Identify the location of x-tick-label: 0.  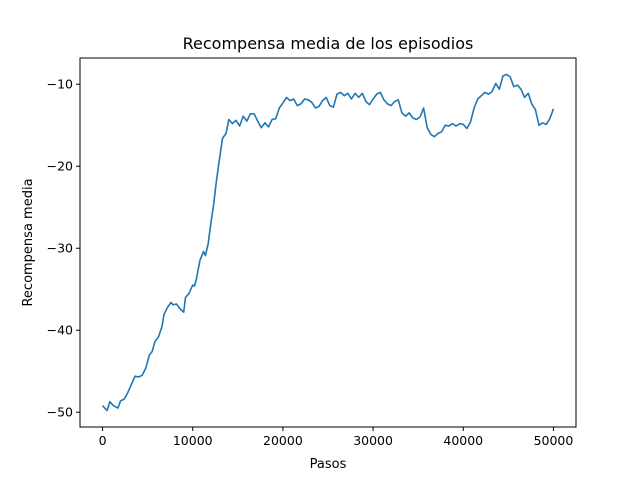
(103, 440).